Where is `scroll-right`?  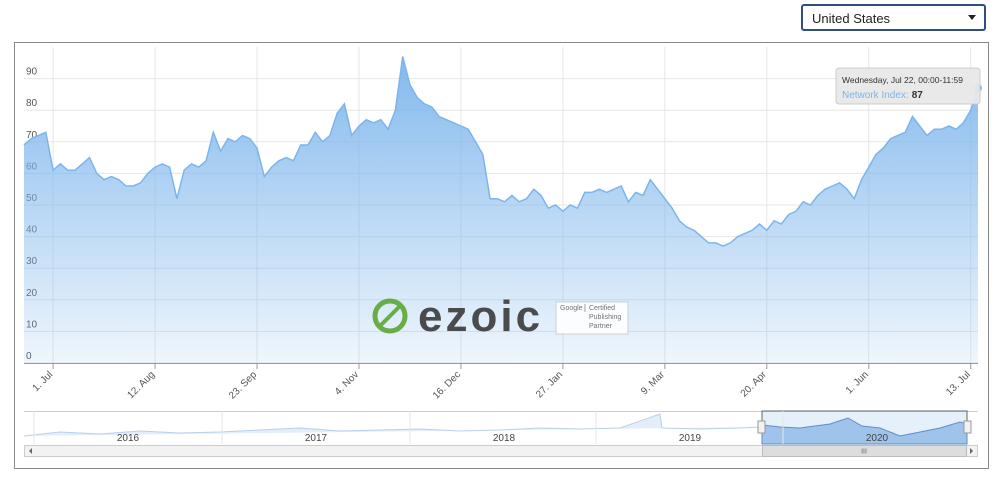 scroll-right is located at coordinates (971, 451).